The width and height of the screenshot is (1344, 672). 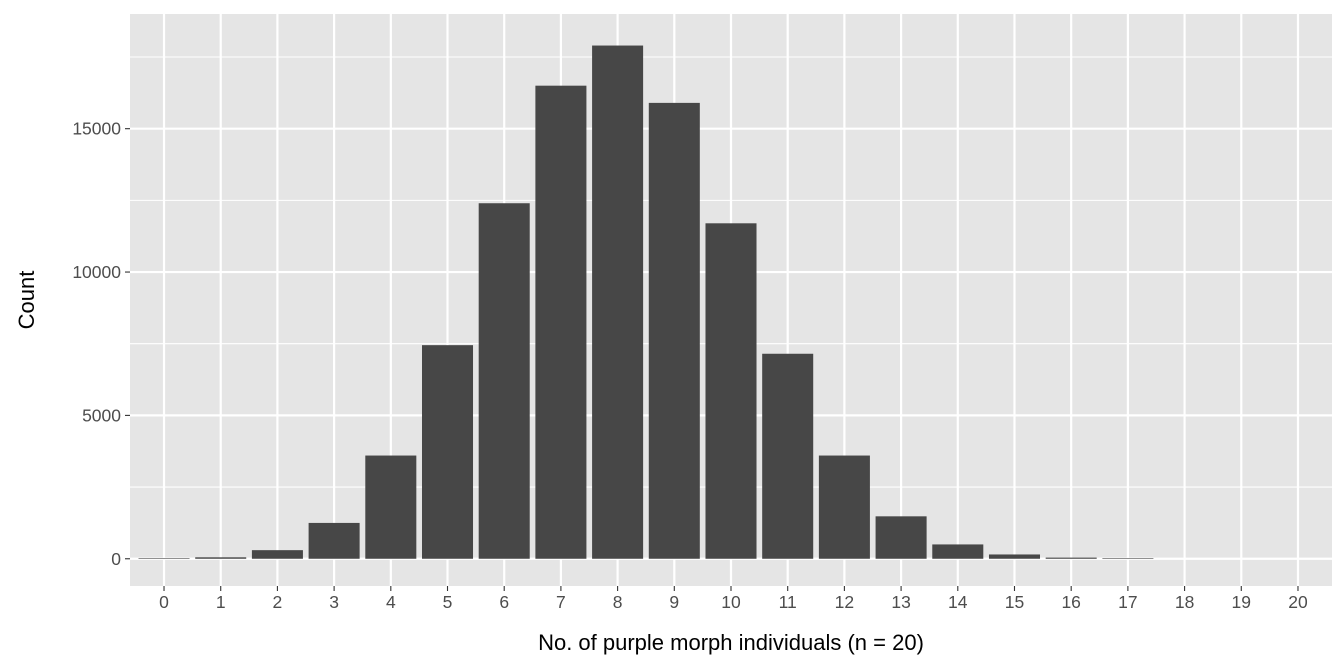 I want to click on y-tick-label: 0, so click(x=116, y=559).